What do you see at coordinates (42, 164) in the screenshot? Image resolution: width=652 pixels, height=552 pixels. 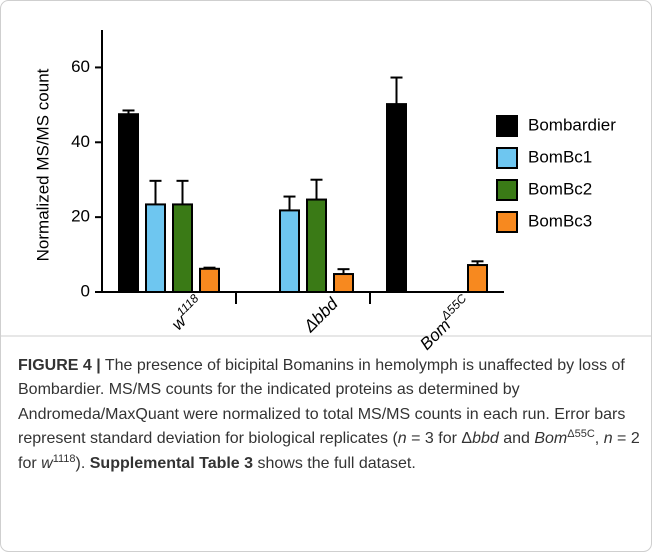 I see `y-axis-label: Normalized MS/MS count` at bounding box center [42, 164].